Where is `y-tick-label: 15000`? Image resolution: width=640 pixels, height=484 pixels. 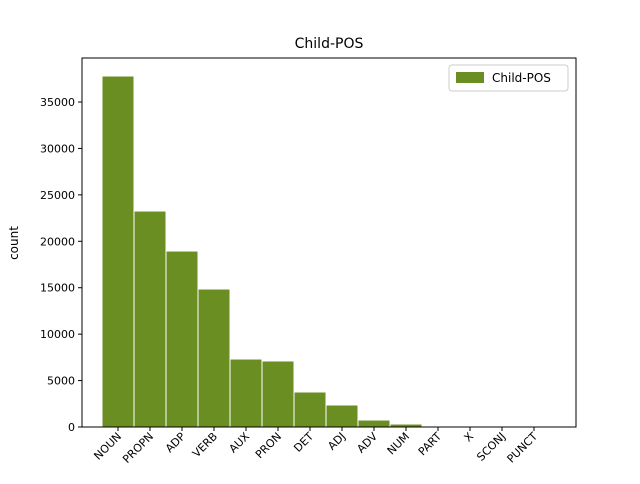 y-tick-label: 15000 is located at coordinates (57, 288).